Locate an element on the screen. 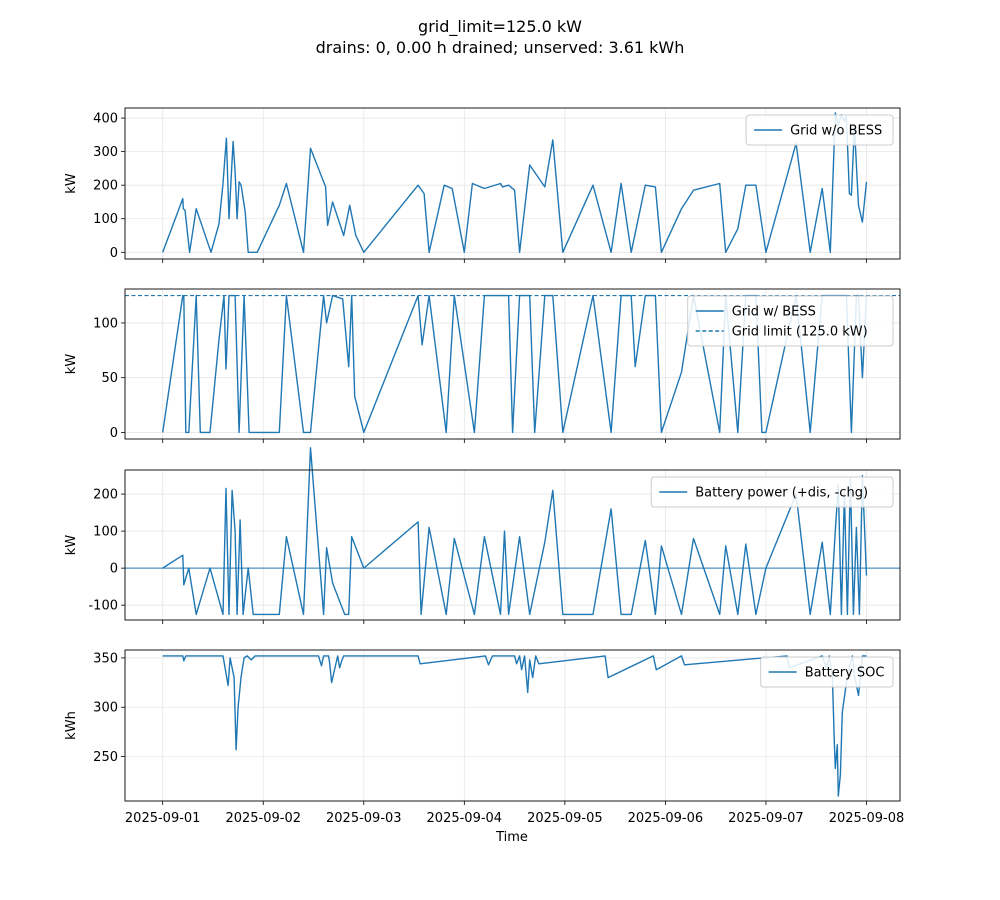 This screenshot has width=1000, height=900. x-tick-label: 2025-09-05 is located at coordinates (565, 818).